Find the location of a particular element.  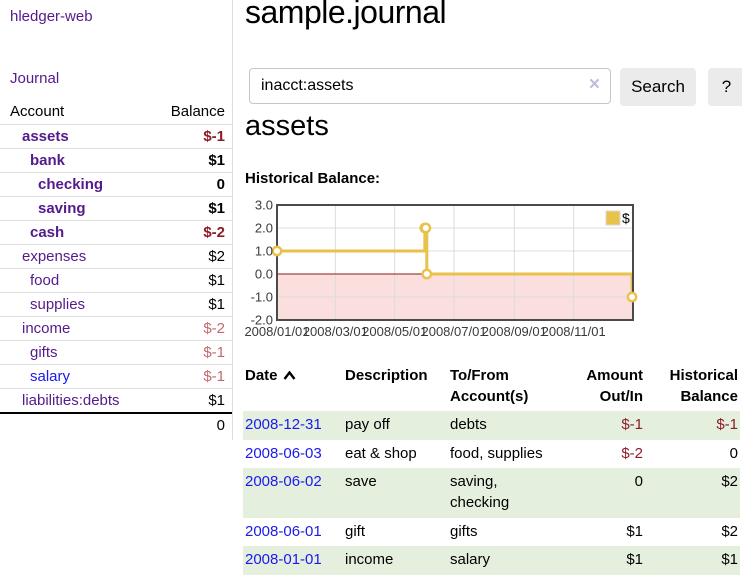

account-cell: liabilities:debts is located at coordinates (77, 400).